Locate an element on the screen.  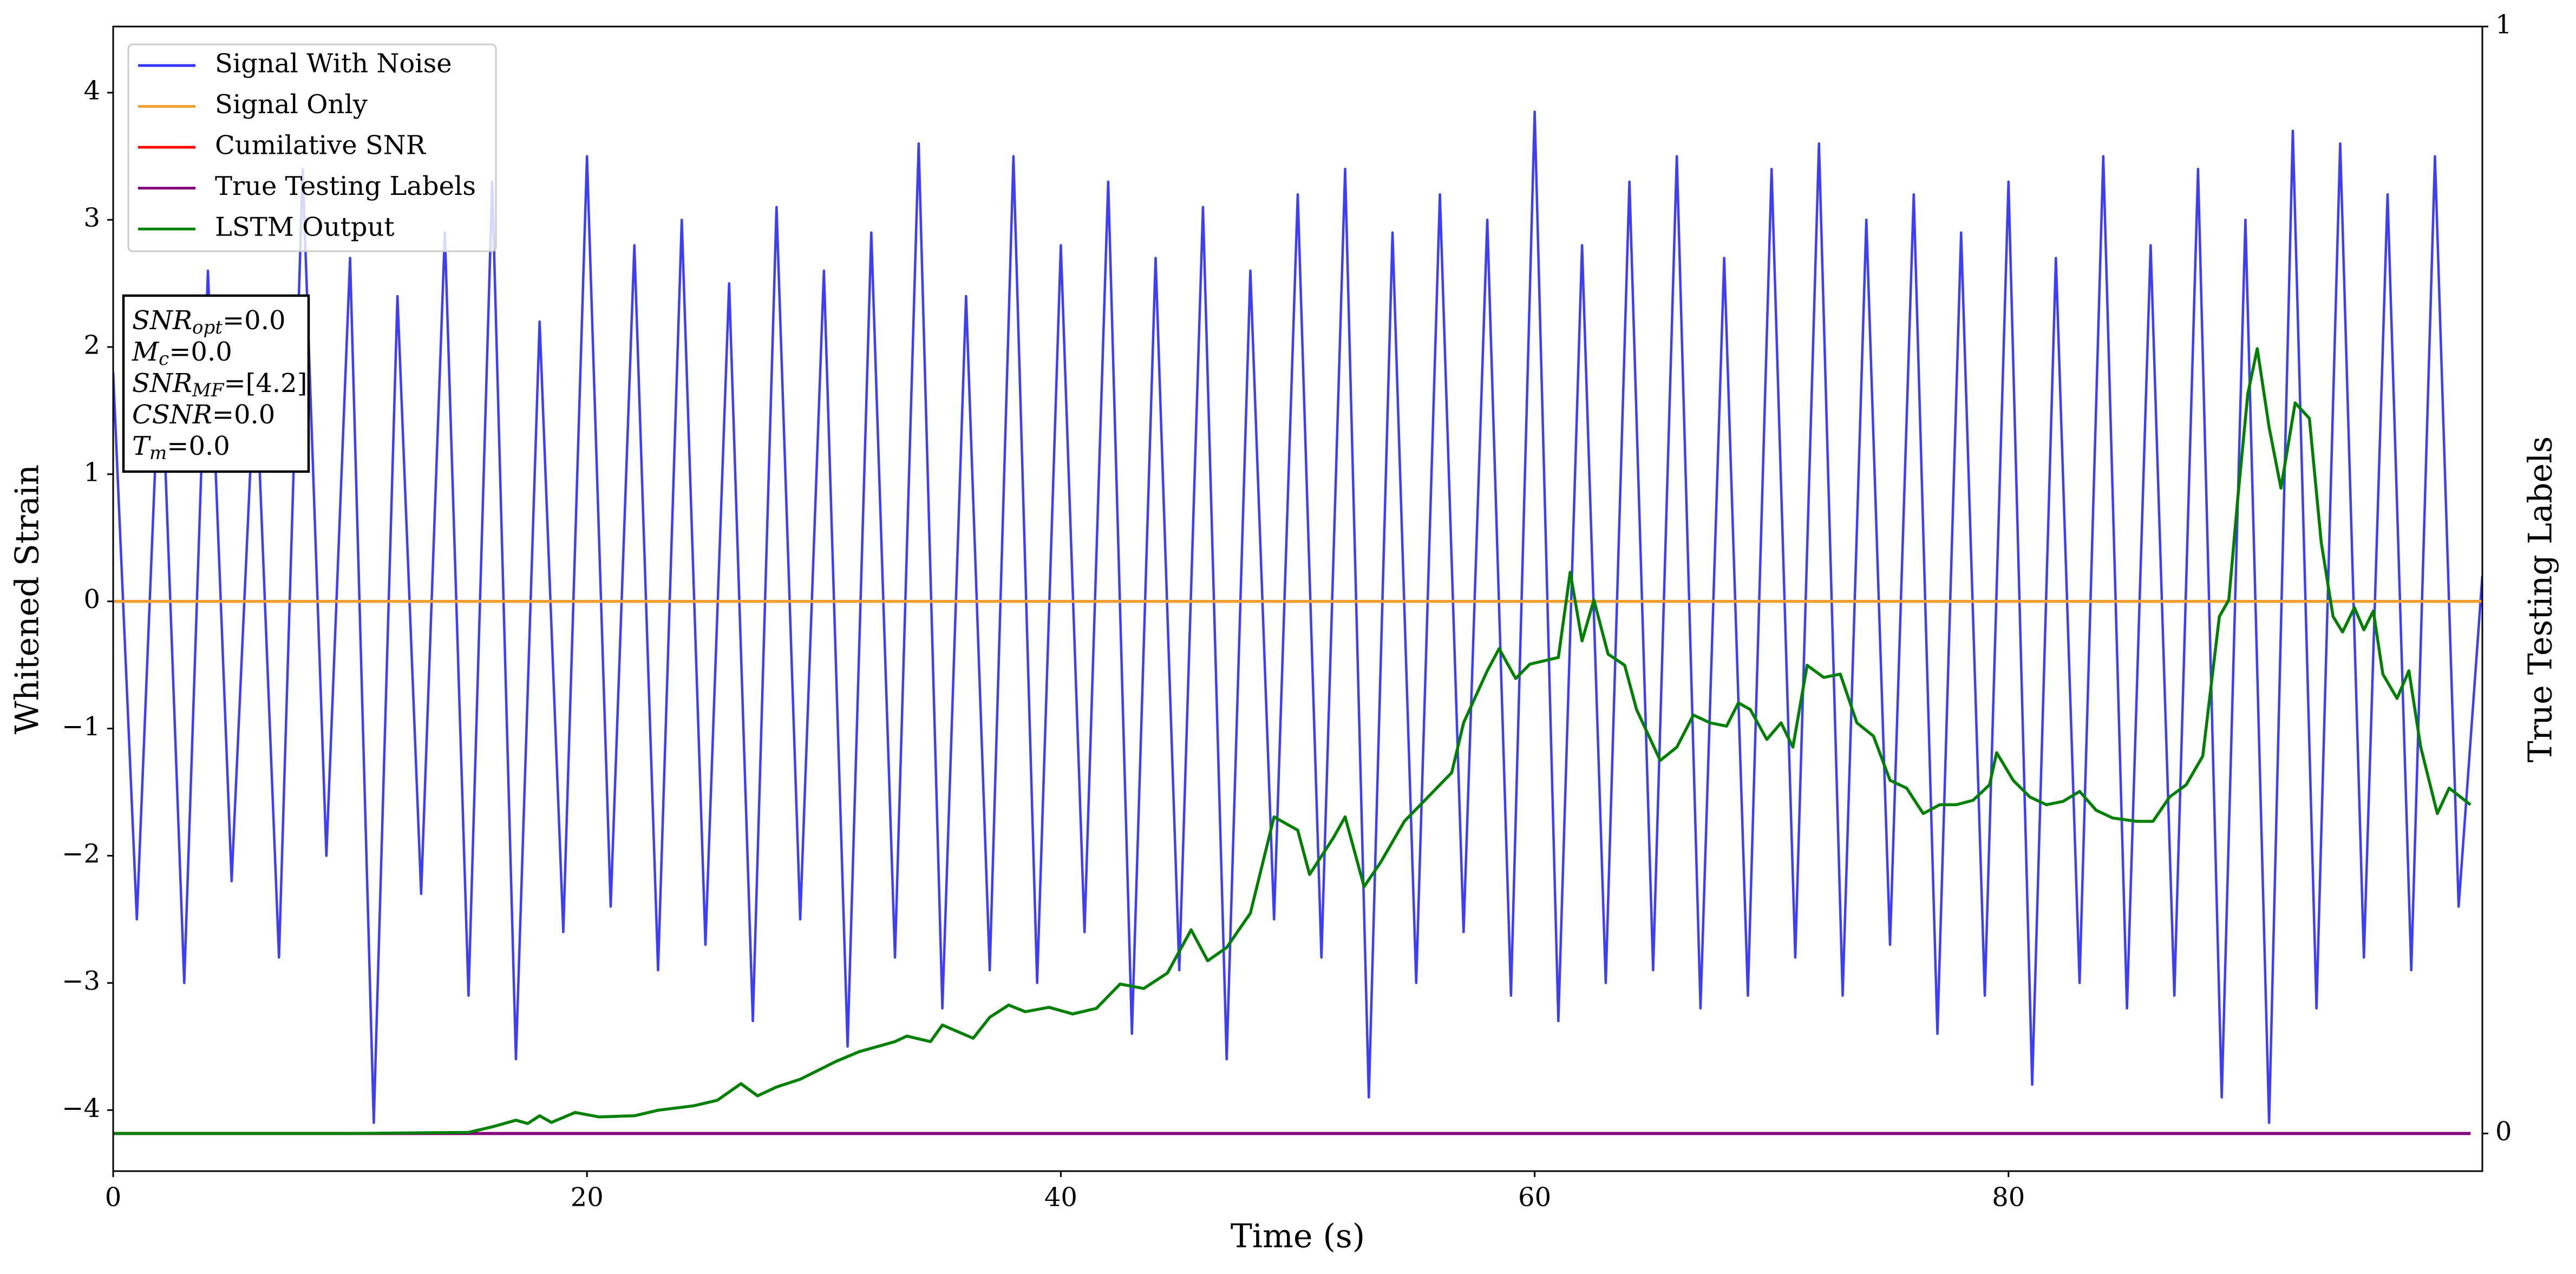
x-tick-label: 80 is located at coordinates (2009, 1197).